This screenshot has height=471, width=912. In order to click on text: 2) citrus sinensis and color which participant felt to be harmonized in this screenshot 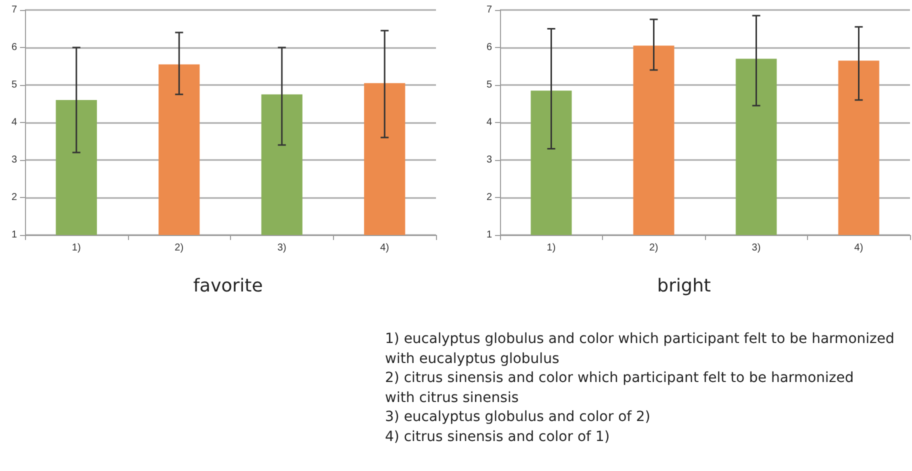, I will do `click(620, 378)`.